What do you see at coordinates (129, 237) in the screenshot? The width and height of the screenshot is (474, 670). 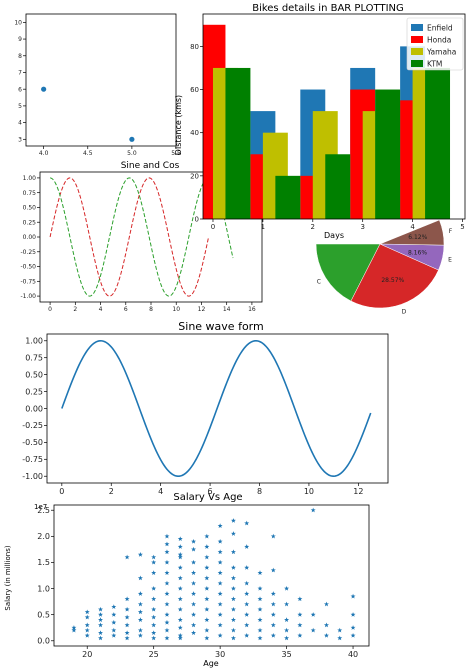 I see `sine-cos-sin-line` at bounding box center [129, 237].